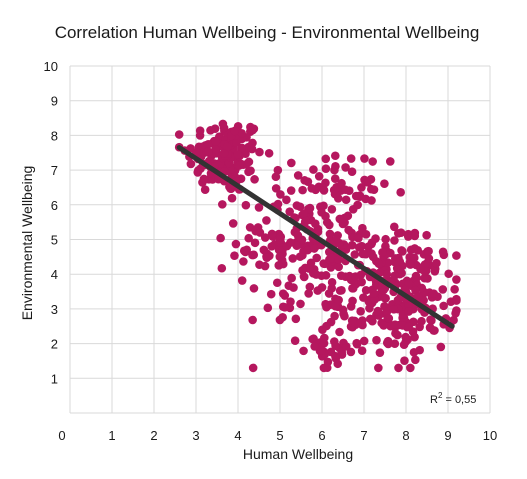  What do you see at coordinates (321, 435) in the screenshot?
I see `x-tick-label: 6` at bounding box center [321, 435].